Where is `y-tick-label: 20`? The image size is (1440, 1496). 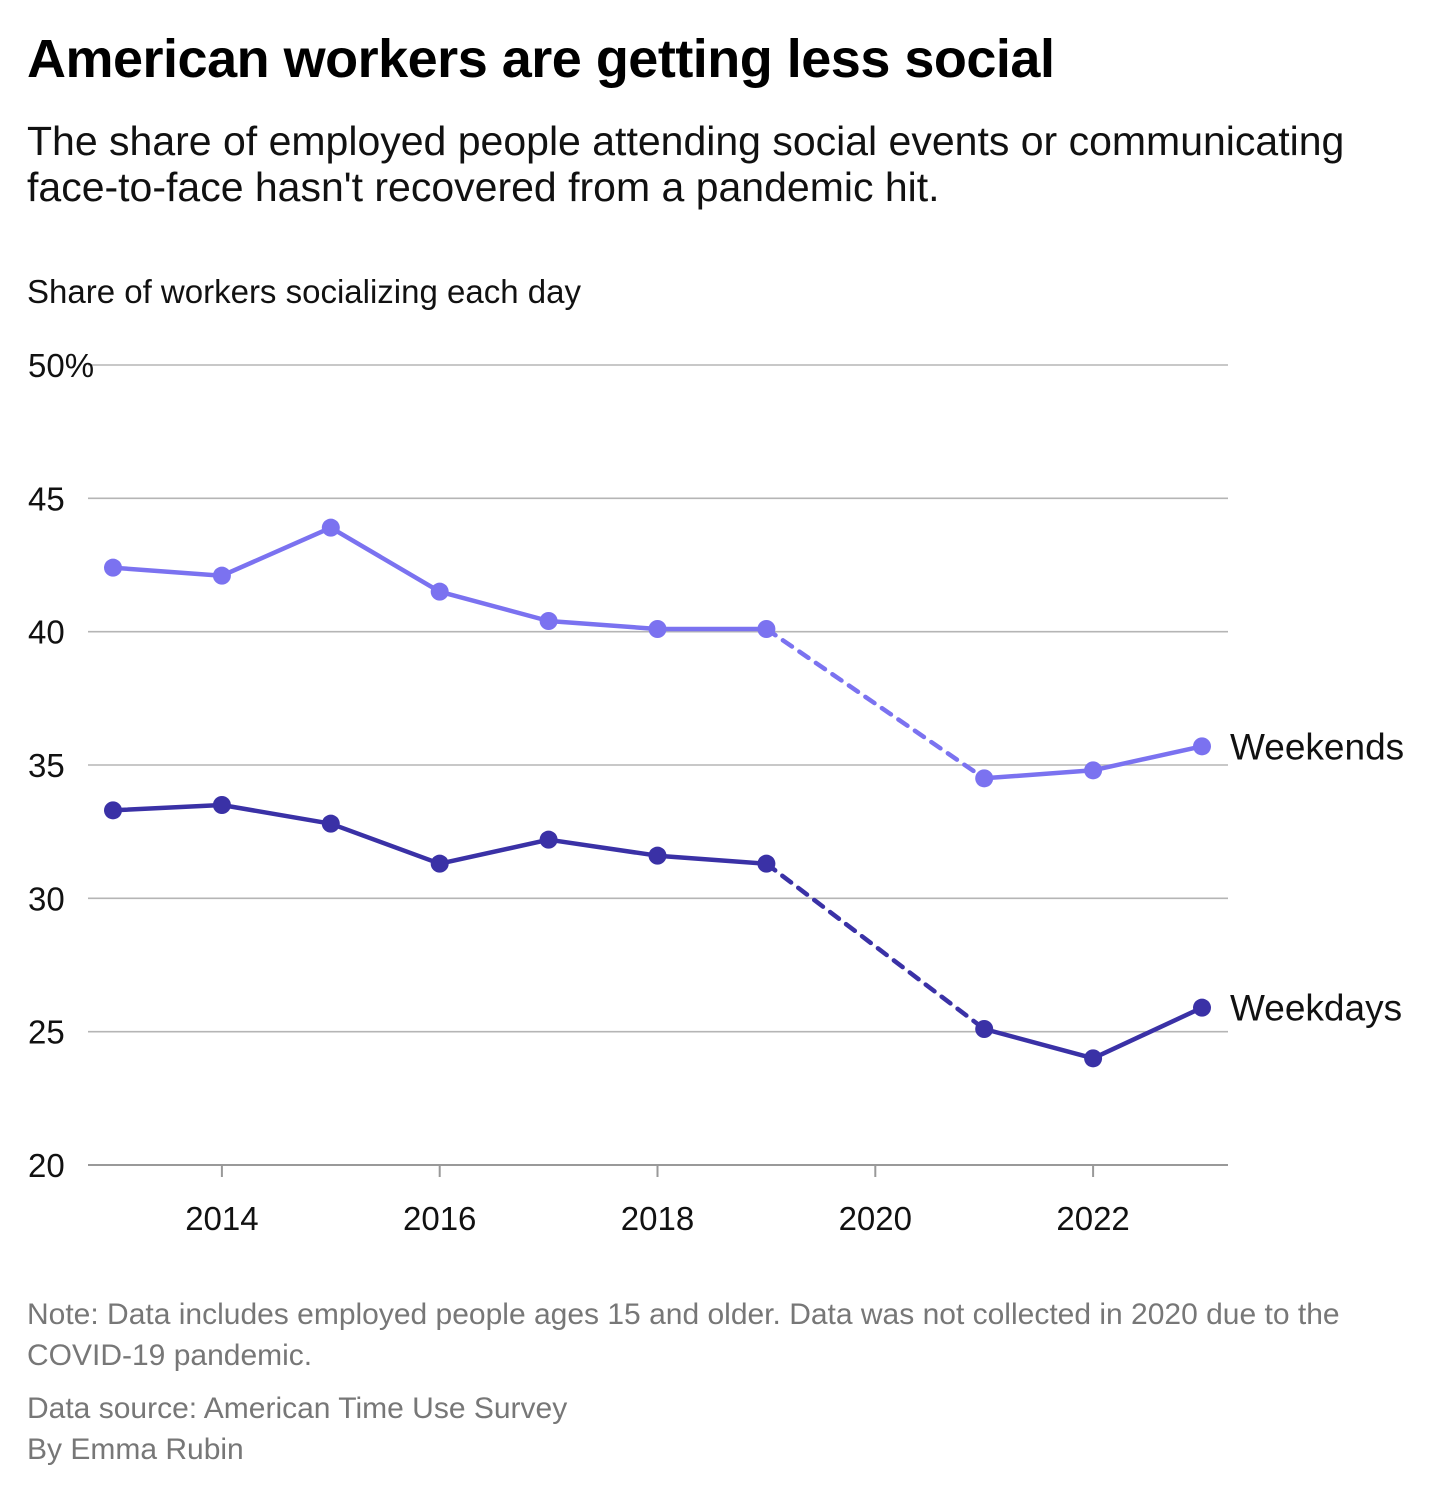
y-tick-label: 20 is located at coordinates (46, 1165).